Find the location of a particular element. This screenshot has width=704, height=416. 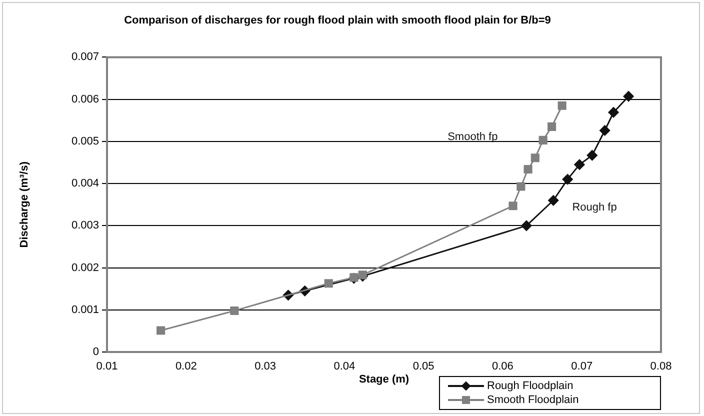

x-tick-label: 0.06 is located at coordinates (503, 366).